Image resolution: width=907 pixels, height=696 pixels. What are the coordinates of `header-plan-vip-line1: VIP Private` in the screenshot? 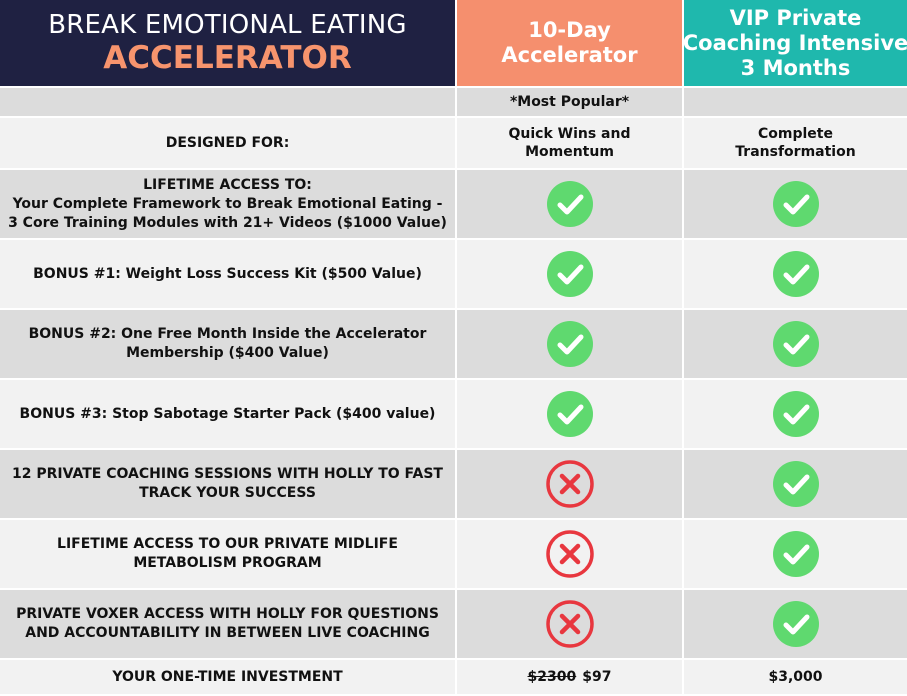 It's located at (795, 17).